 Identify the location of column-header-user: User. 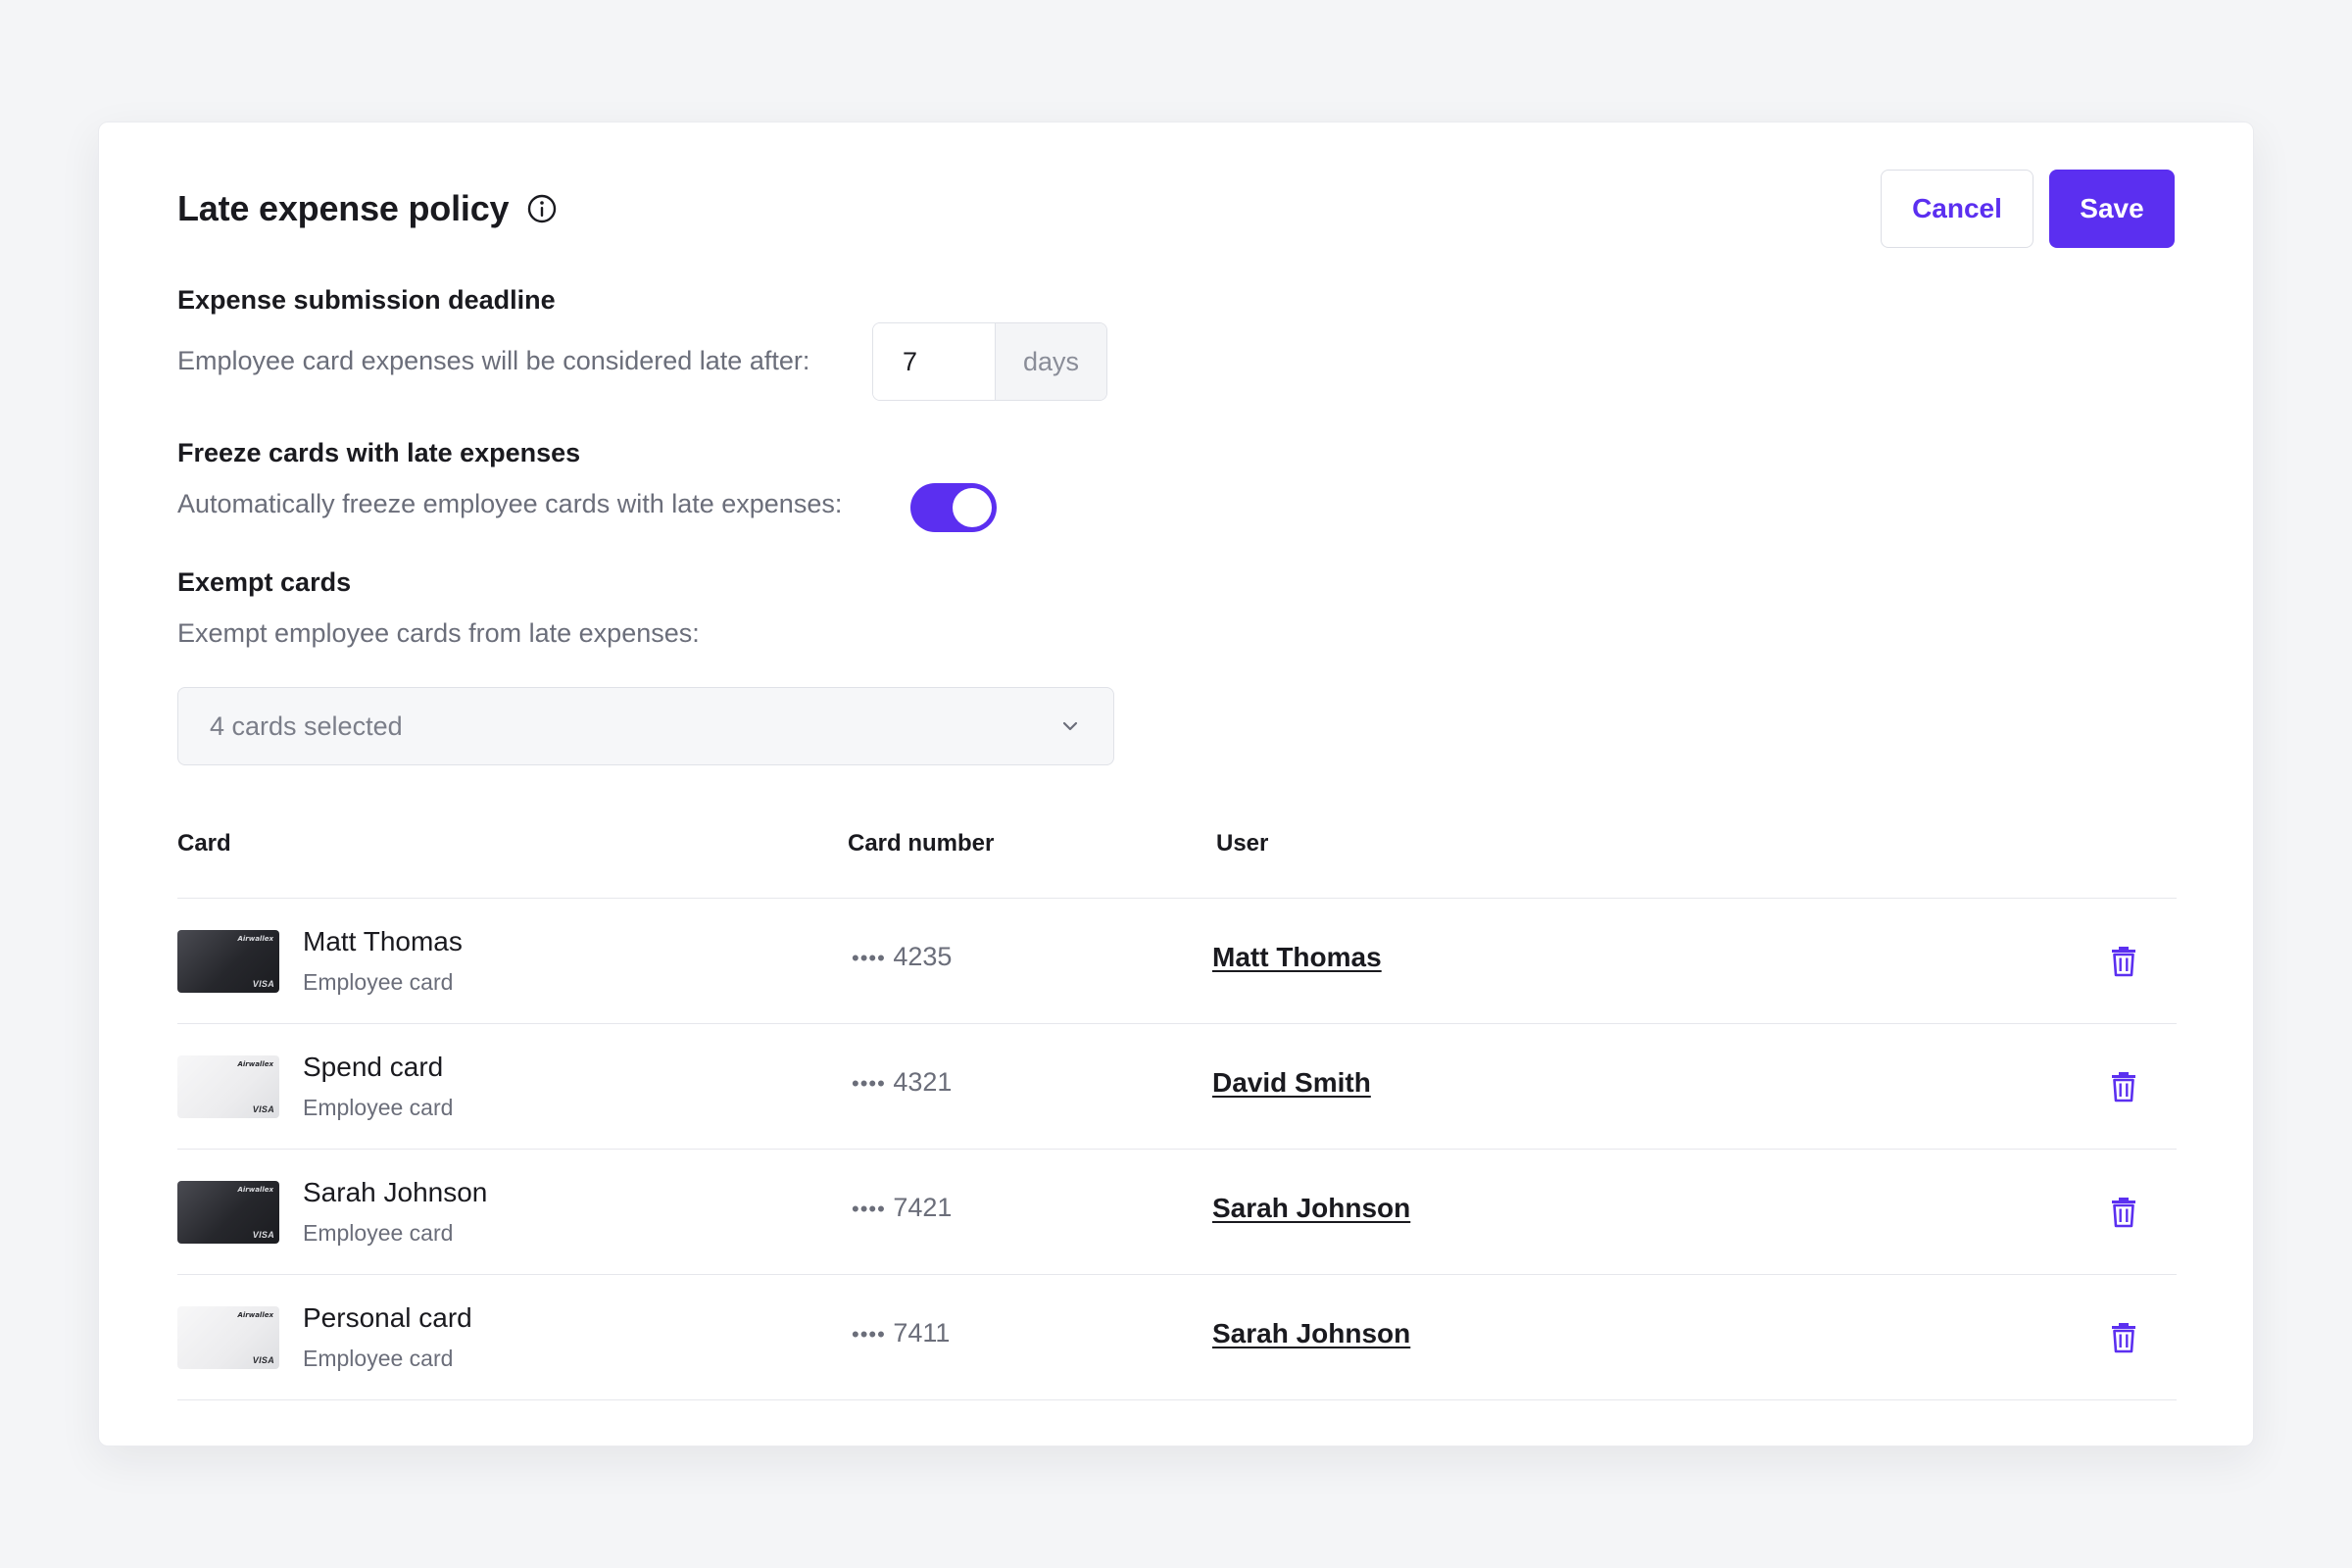
(1242, 843).